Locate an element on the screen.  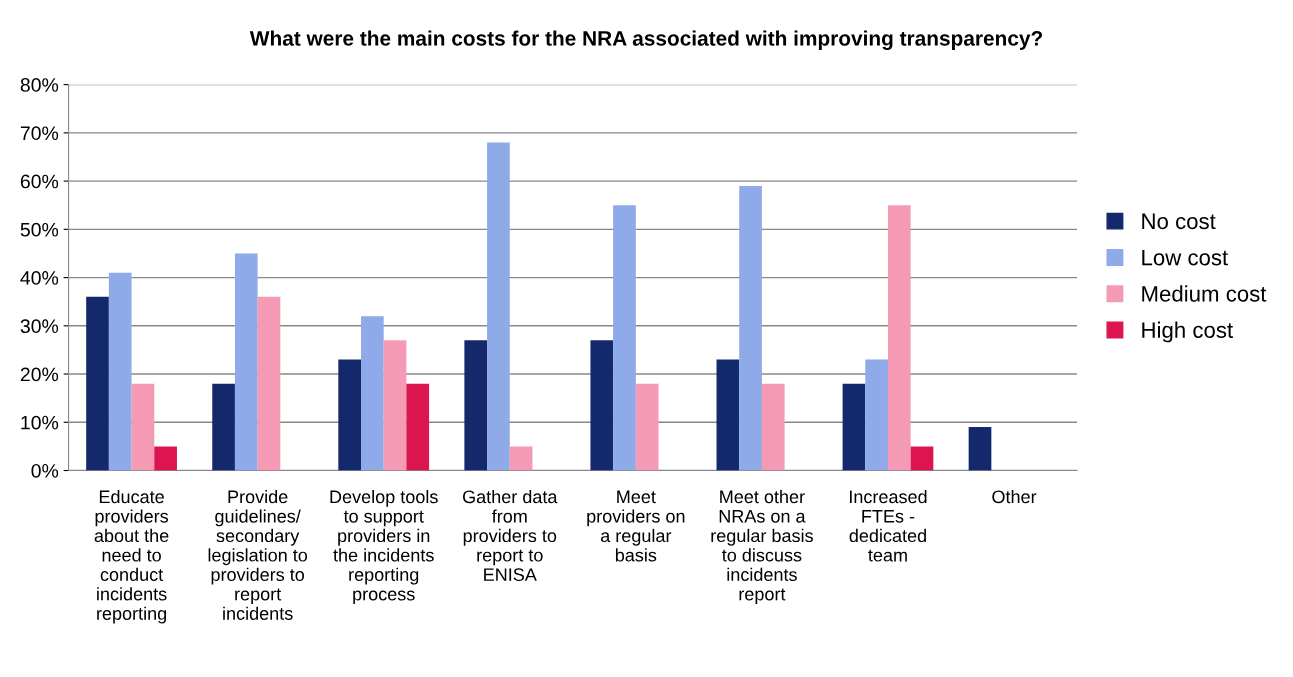
legend-label: High cost is located at coordinates (1187, 332).